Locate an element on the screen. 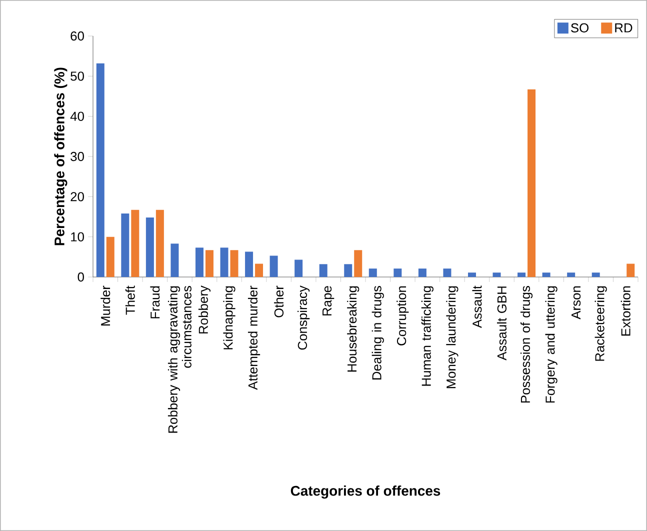 This screenshot has height=531, width=647. x-tick-label: Other is located at coordinates (279, 302).